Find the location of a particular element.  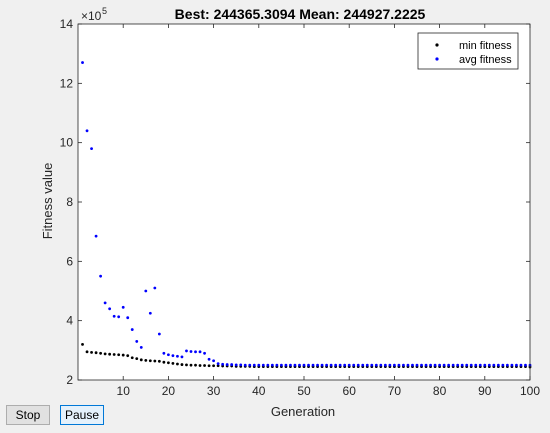

x-tick-label: 90 is located at coordinates (485, 391).